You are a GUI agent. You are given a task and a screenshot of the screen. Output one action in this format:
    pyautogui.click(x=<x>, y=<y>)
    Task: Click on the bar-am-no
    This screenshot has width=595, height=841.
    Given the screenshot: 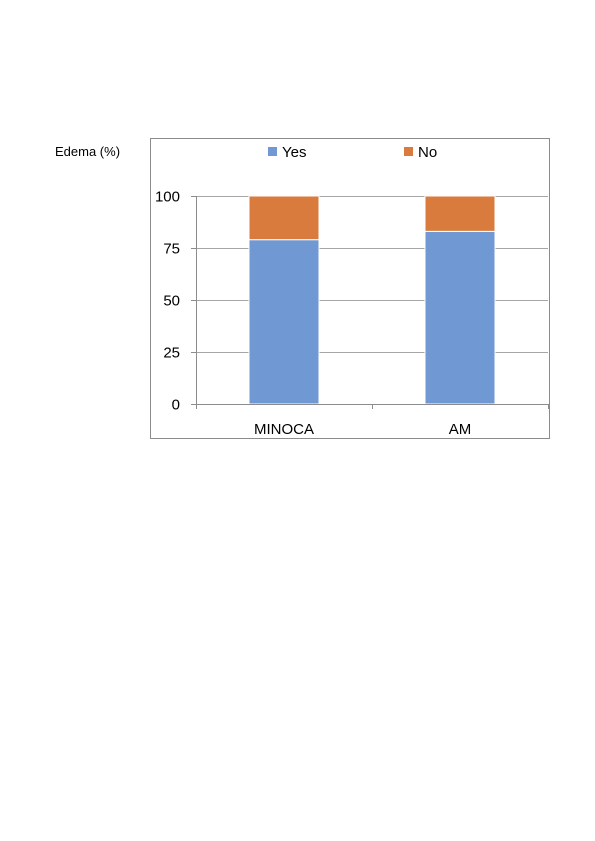 What is the action you would take?
    pyautogui.click(x=460, y=213)
    